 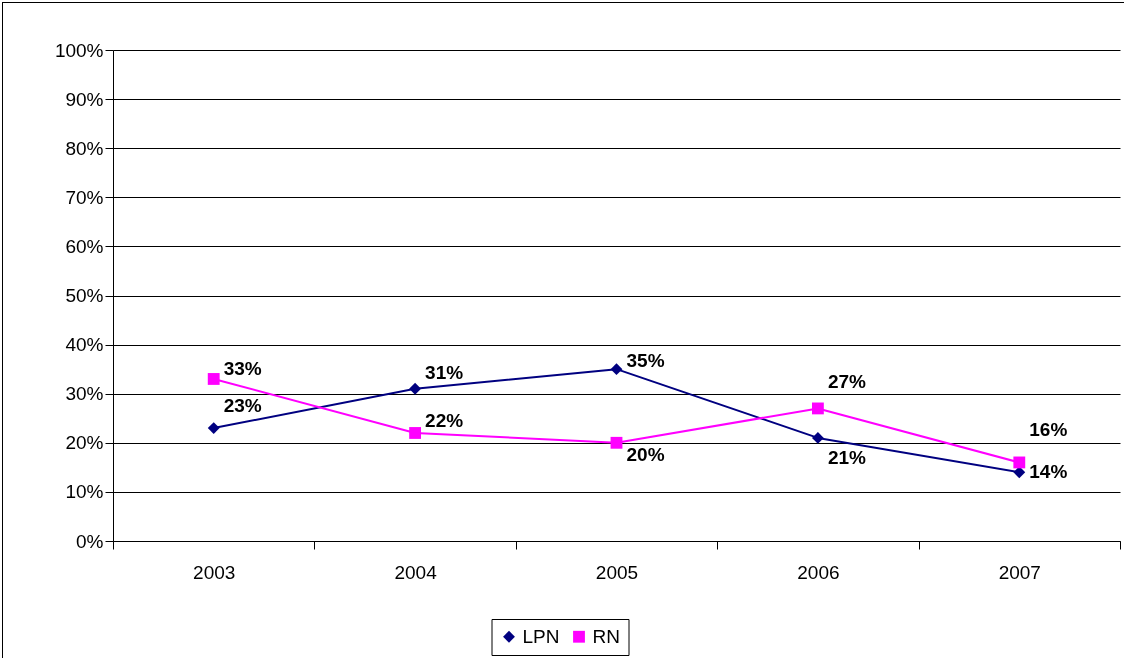 I want to click on y-tick-label: 40%, so click(x=84, y=345).